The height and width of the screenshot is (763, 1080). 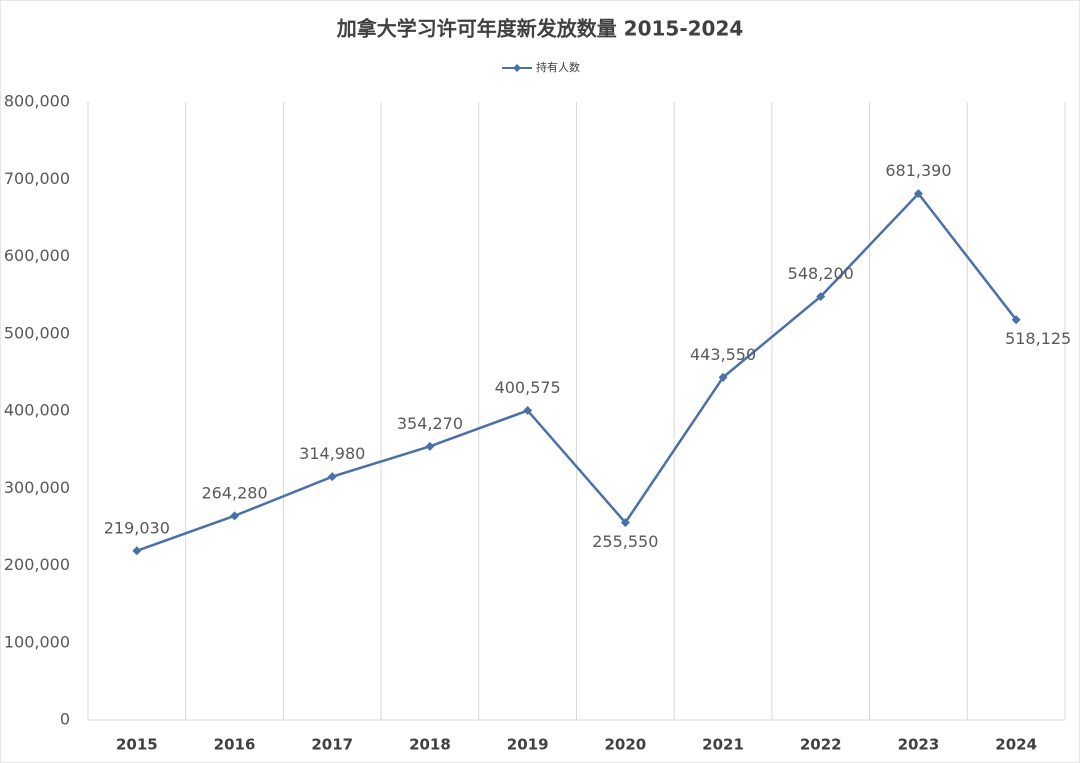 I want to click on y-tick-label: 600,000, so click(x=37, y=255).